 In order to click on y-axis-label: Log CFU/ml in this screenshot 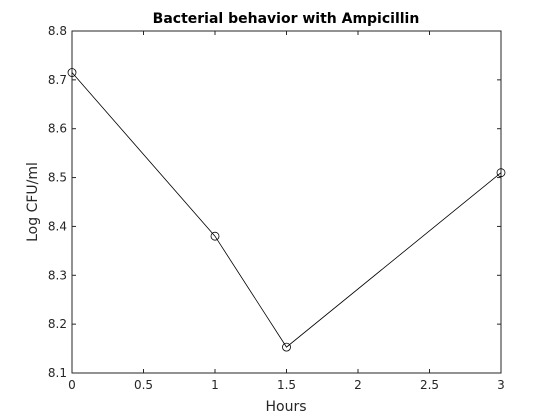, I will do `click(33, 202)`.